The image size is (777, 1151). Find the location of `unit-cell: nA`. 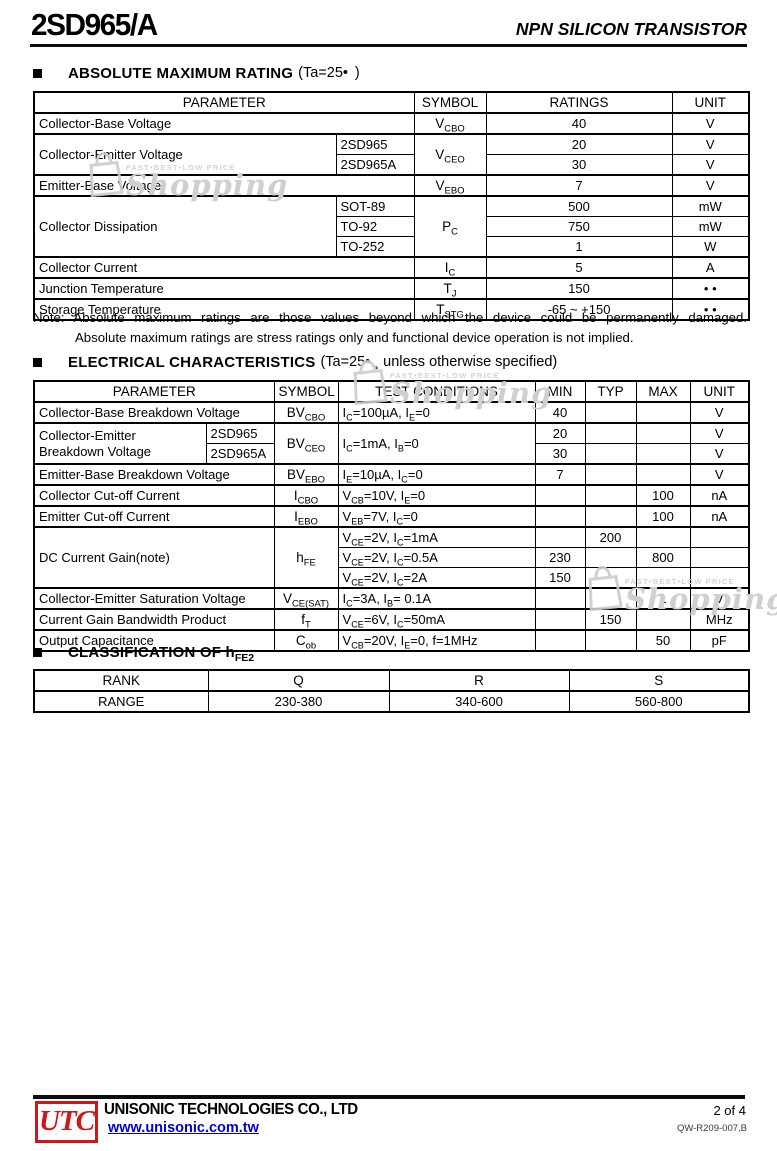

unit-cell: nA is located at coordinates (719, 495).